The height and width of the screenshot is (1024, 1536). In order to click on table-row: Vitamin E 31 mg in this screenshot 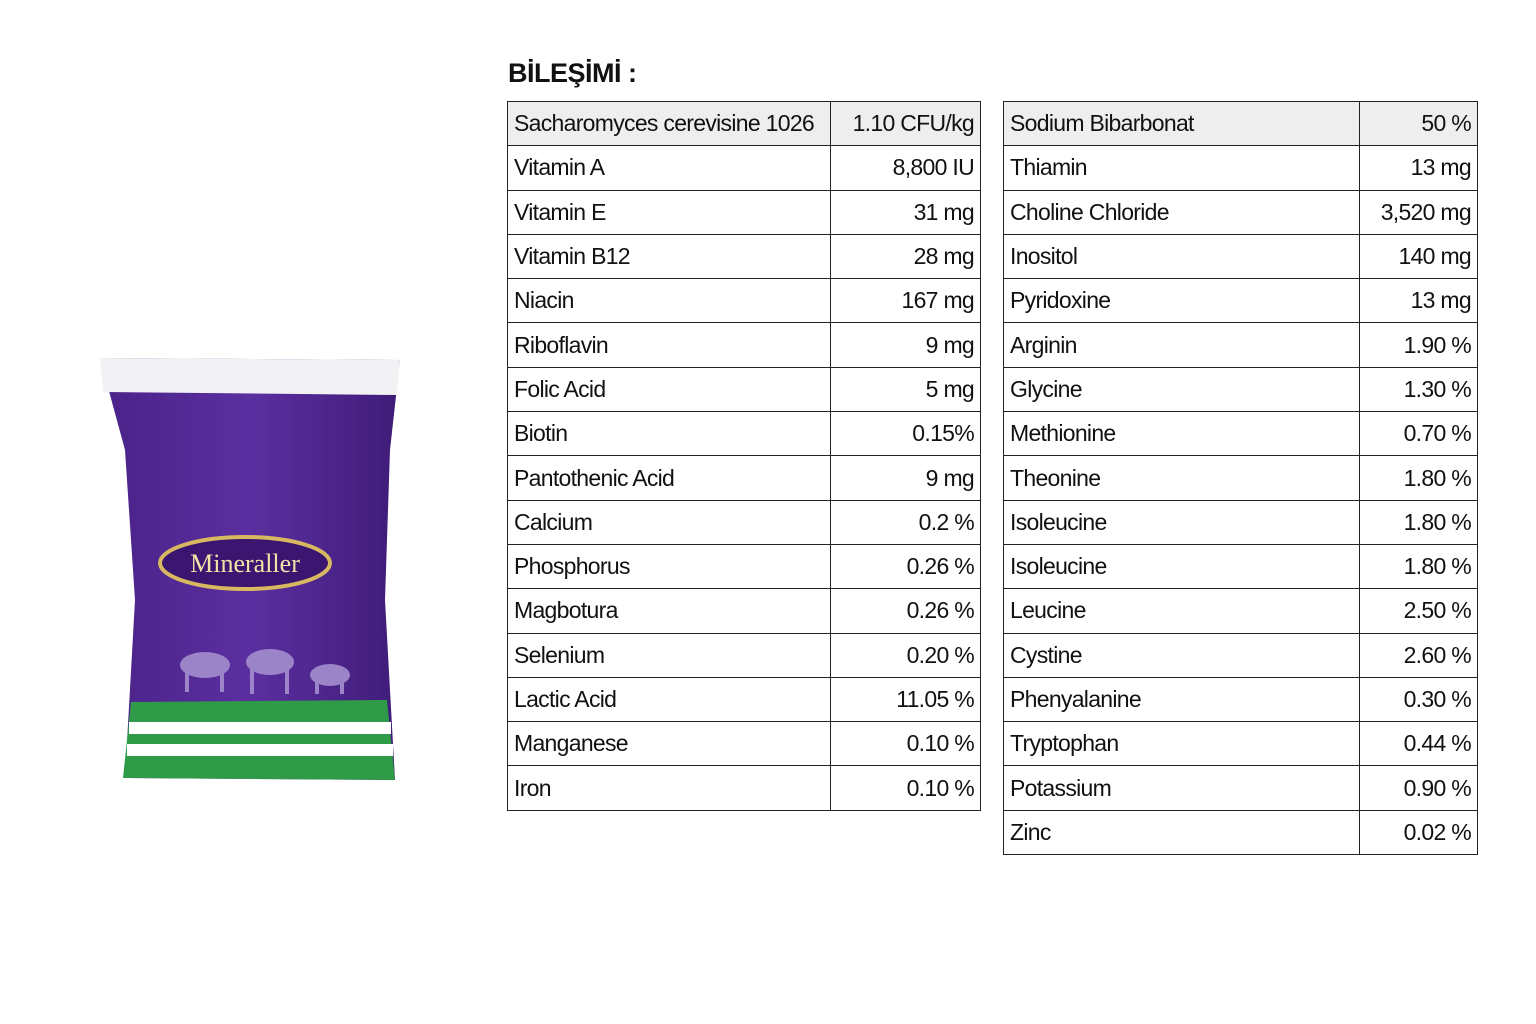, I will do `click(744, 212)`.